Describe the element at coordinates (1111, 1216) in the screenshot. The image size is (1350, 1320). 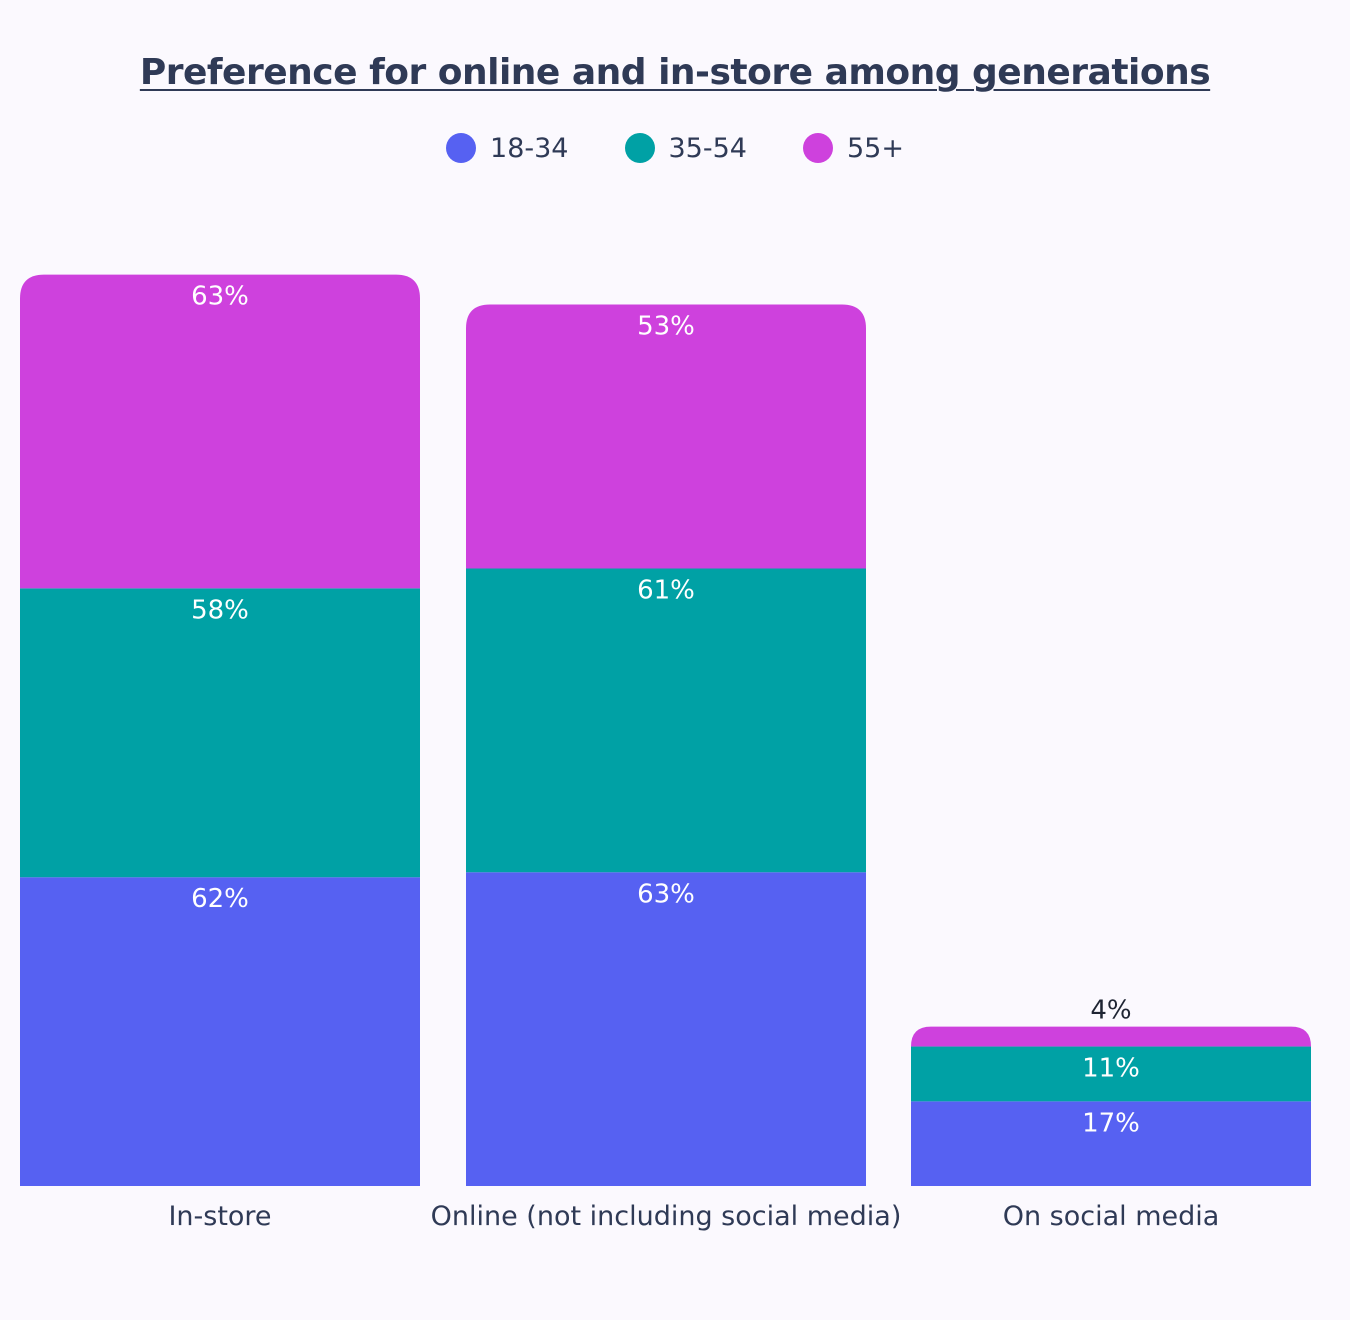
I see `category-label: On social media` at that location.